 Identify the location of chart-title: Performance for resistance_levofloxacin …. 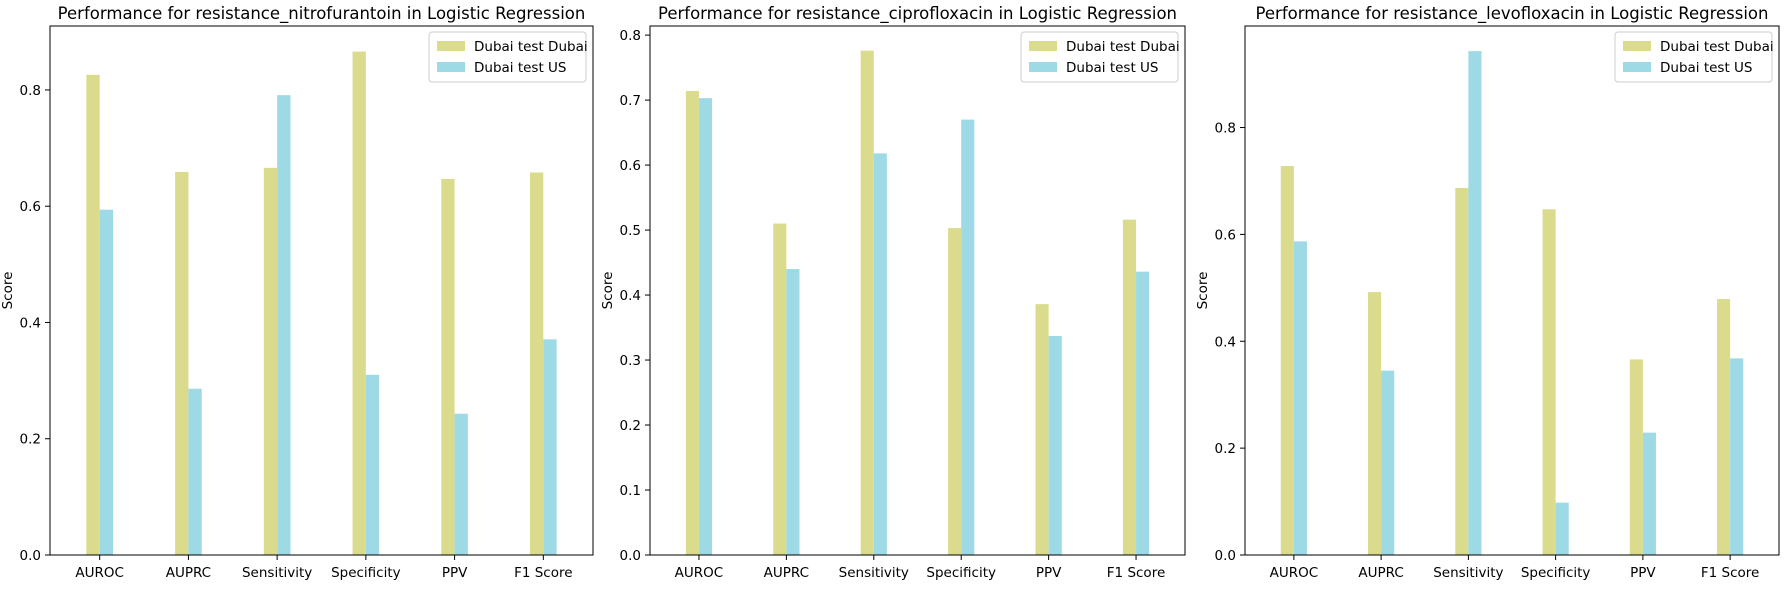
(1512, 14).